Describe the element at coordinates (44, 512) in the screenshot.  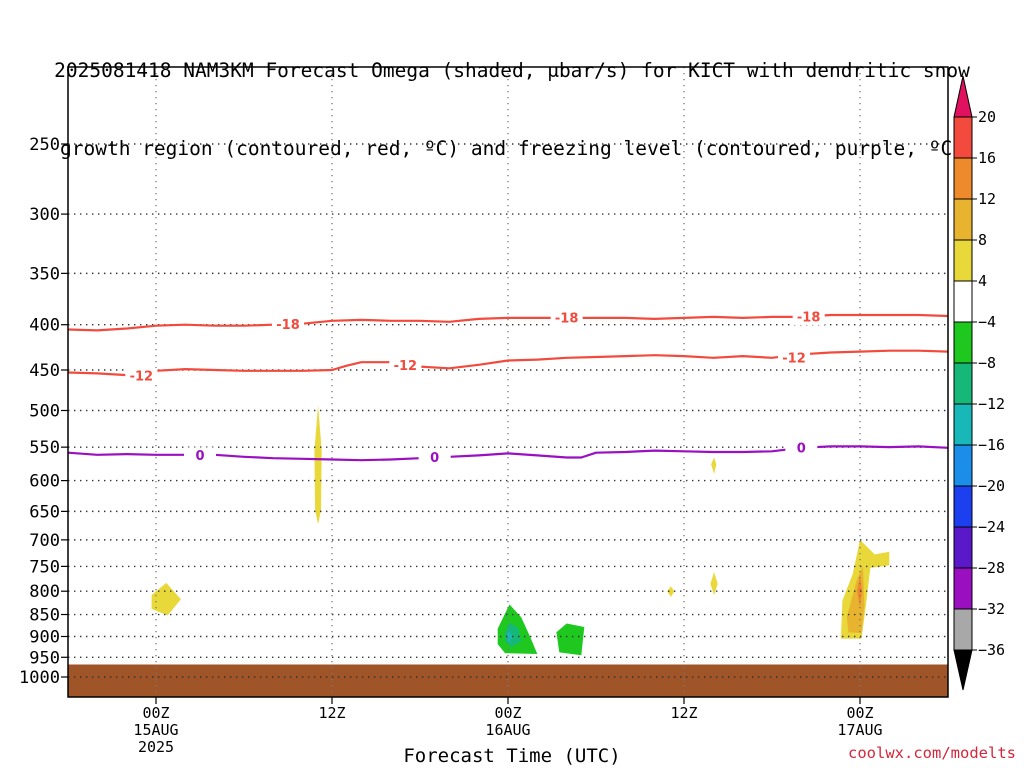
I see `y-tick-label: 650` at that location.